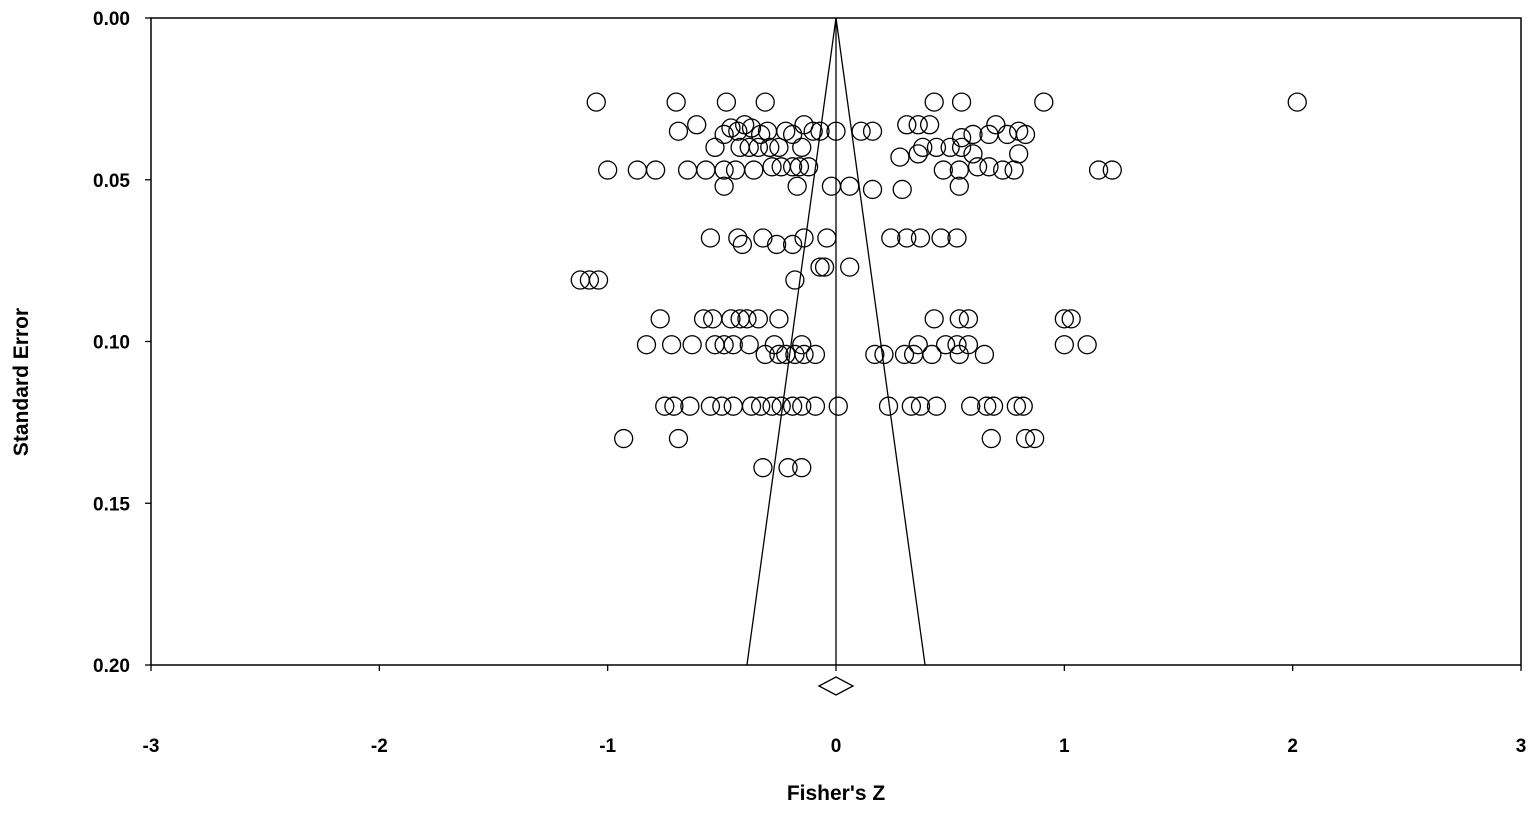 This screenshot has height=838, width=1535. Describe the element at coordinates (111, 666) in the screenshot. I see `y-tick-label: 0.20` at that location.